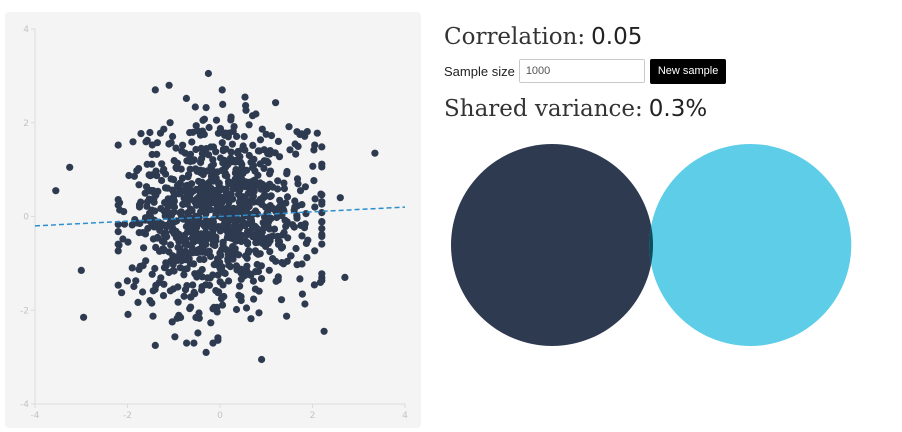 Image resolution: width=902 pixels, height=432 pixels. What do you see at coordinates (575, 109) in the screenshot?
I see `shared-variance-heading: Shared variance: 0.3%` at bounding box center [575, 109].